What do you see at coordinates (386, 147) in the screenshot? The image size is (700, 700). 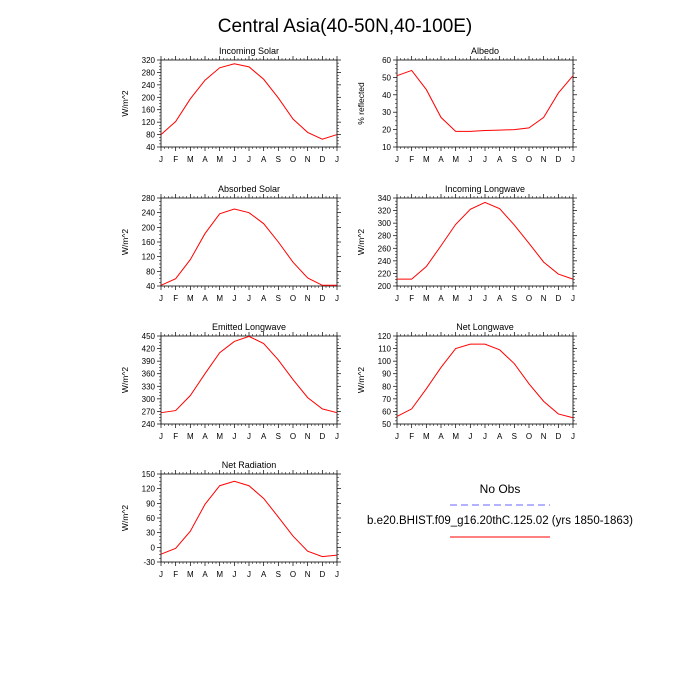 I see `y-tick-label: 10` at bounding box center [386, 147].